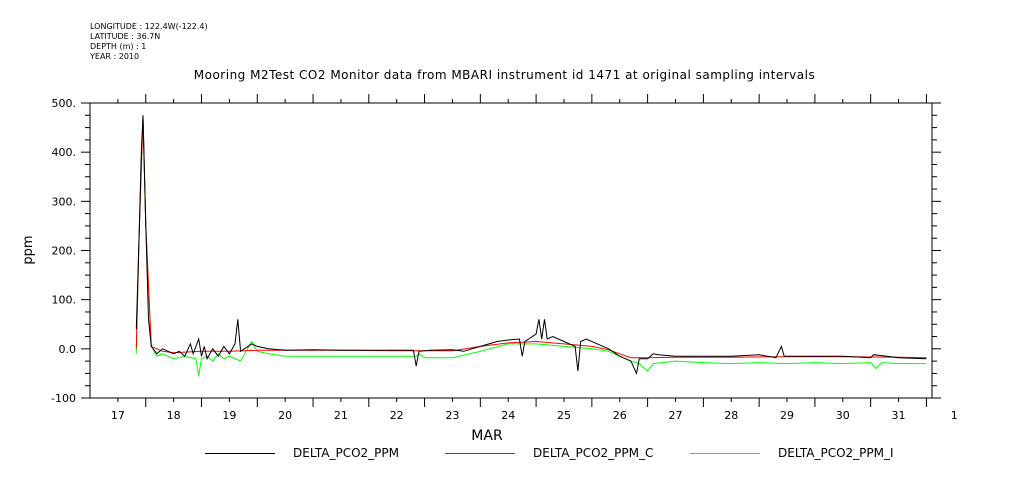  Describe the element at coordinates (64, 201) in the screenshot. I see `y-tick-label: 300.` at that location.